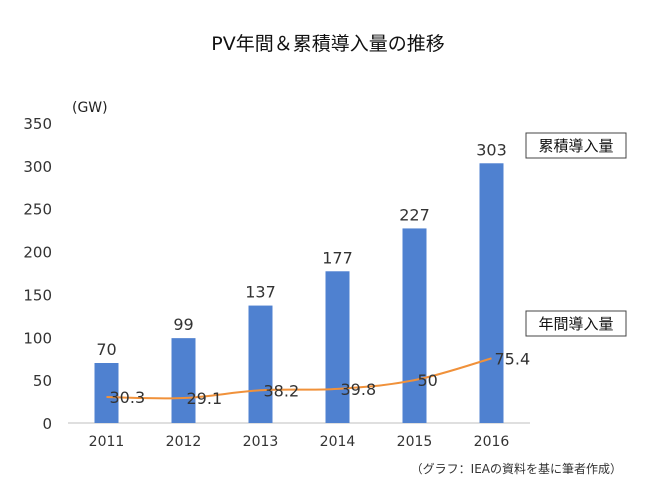 The image size is (656, 504). What do you see at coordinates (414, 214) in the screenshot?
I see `bar-value-label: 227` at bounding box center [414, 214].